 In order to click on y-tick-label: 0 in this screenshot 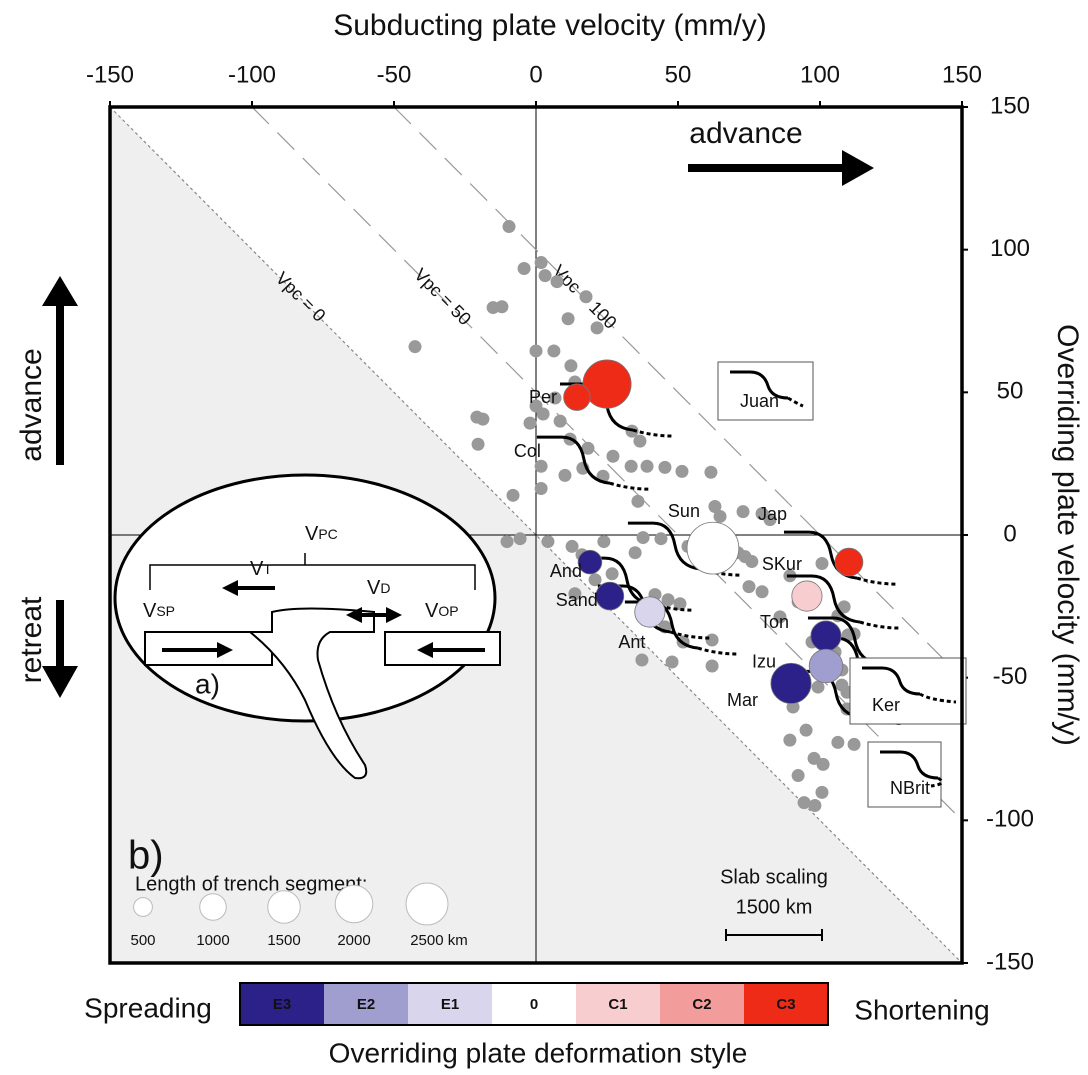, I will do `click(1009, 533)`.